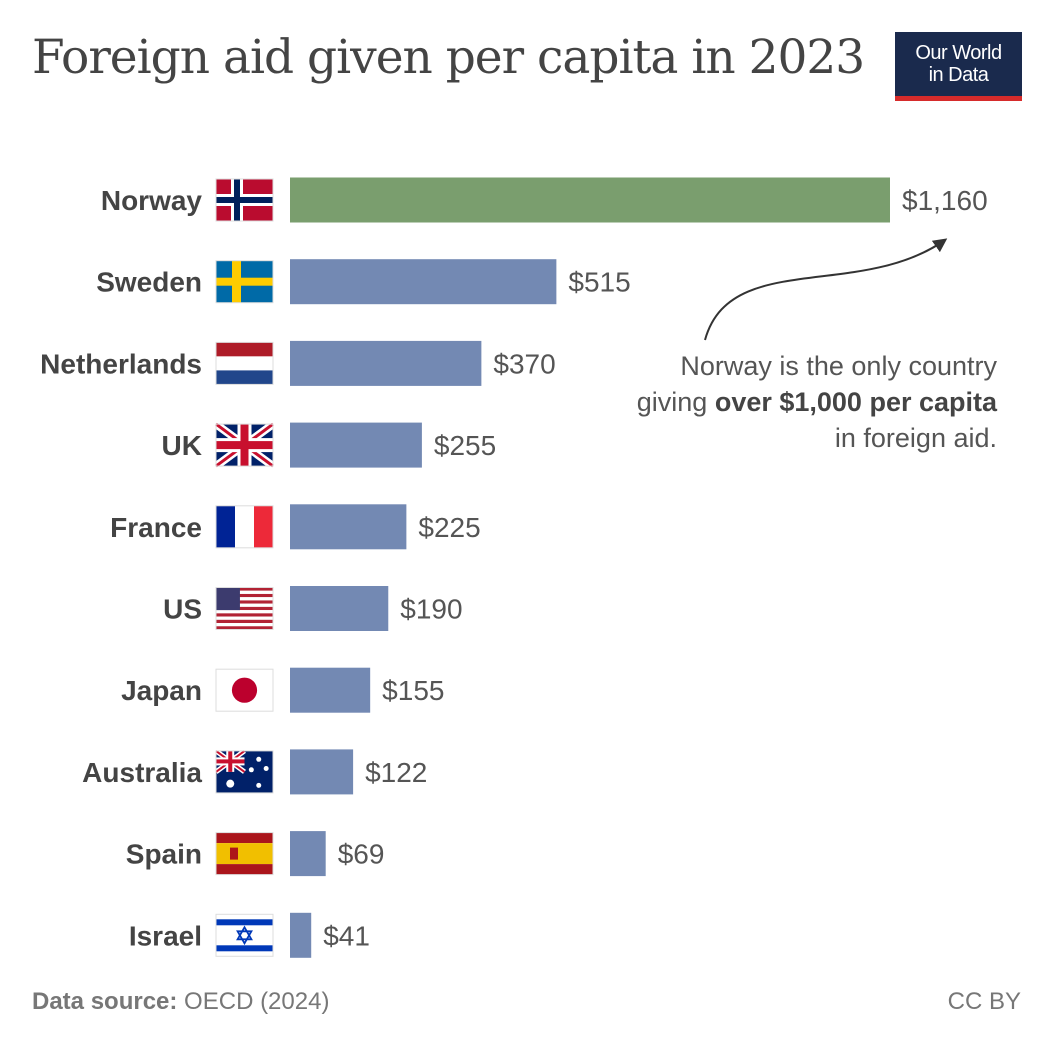 This screenshot has width=1053, height=1053. What do you see at coordinates (675, 402) in the screenshot?
I see `annotation-line-2-prefix: giving` at bounding box center [675, 402].